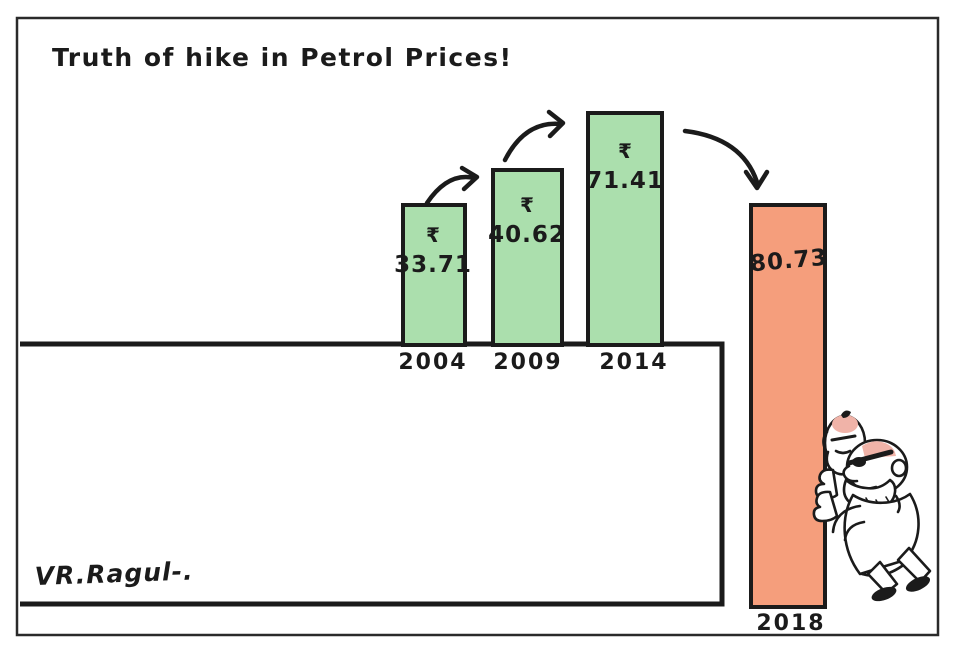  I want to click on leg-back, so click(914, 565).